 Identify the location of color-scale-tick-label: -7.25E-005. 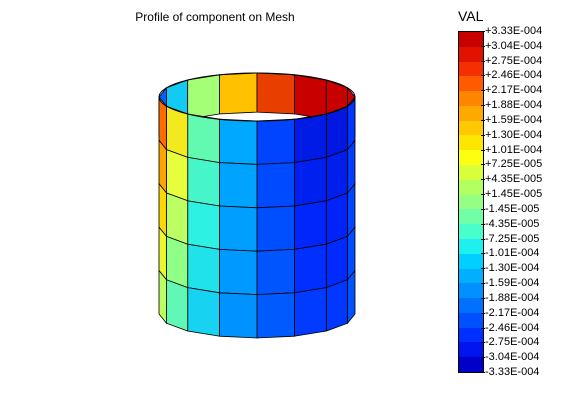
(510, 238).